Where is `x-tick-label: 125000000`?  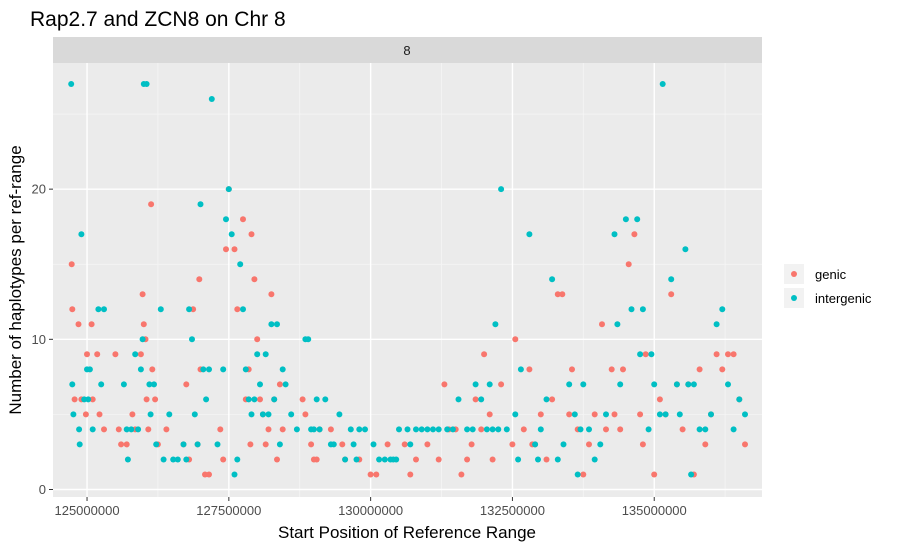 x-tick-label: 125000000 is located at coordinates (86, 510).